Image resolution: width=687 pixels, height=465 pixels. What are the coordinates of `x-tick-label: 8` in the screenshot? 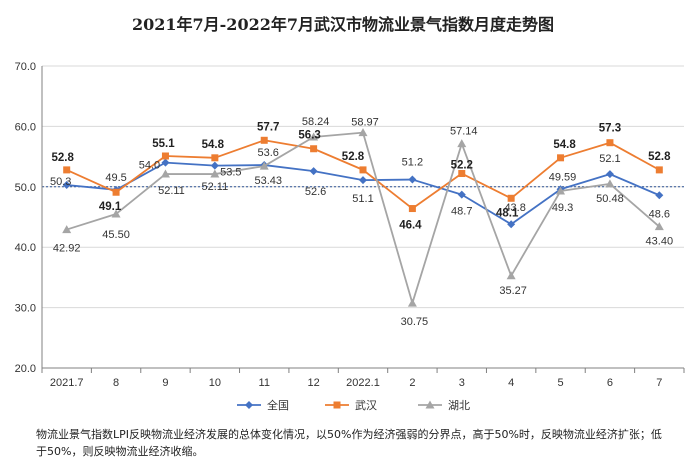 It's located at (116, 383).